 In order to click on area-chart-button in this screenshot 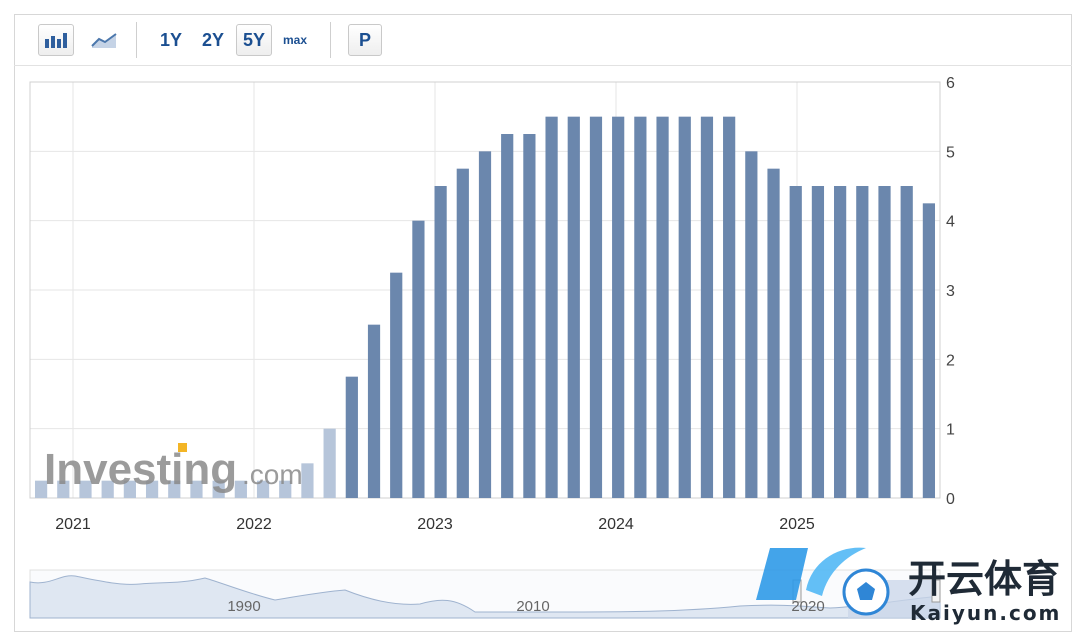, I will do `click(104, 40)`.